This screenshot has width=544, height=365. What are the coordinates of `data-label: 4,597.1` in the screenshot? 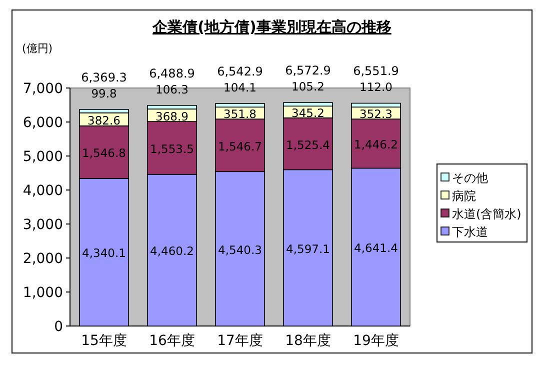 It's located at (308, 249).